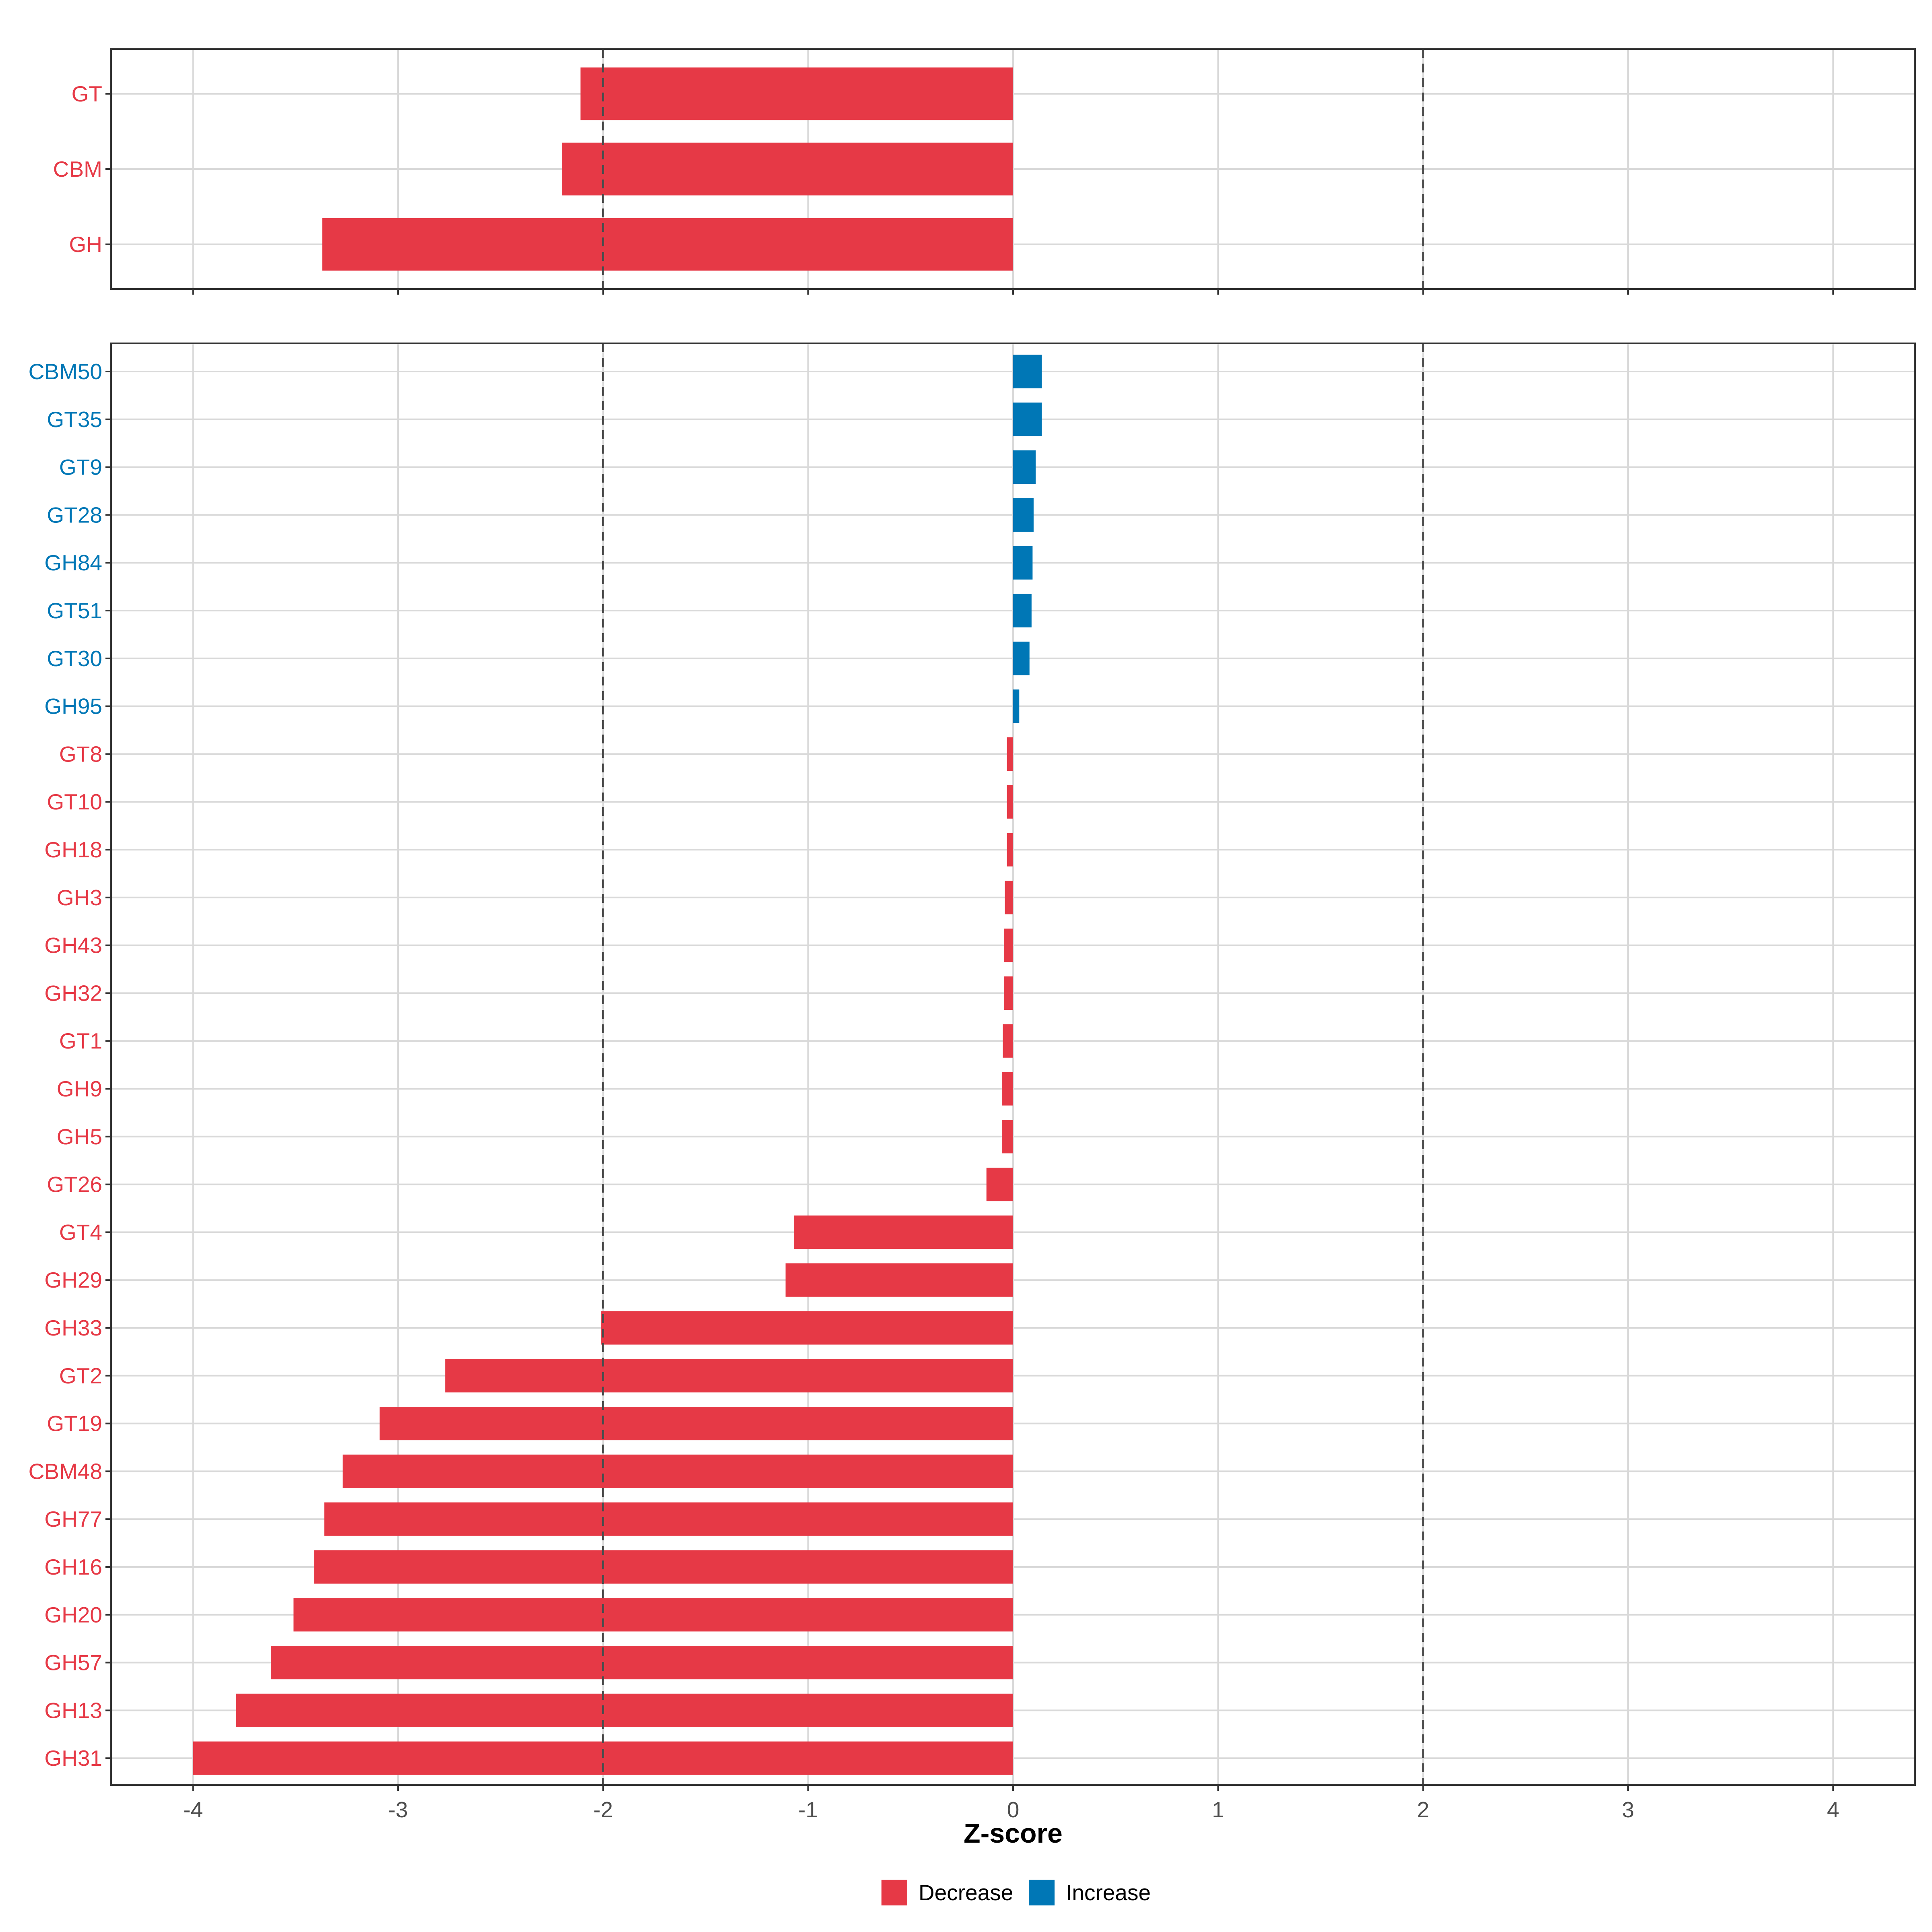  Describe the element at coordinates (73, 1662) in the screenshot. I see `category-label-gh57: GH57` at that location.